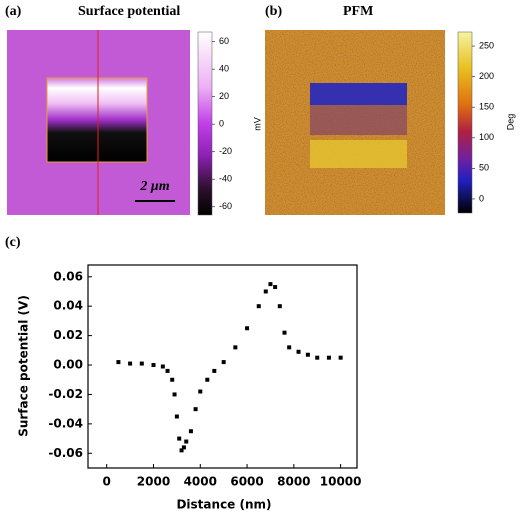 The image size is (521, 516). What do you see at coordinates (486, 137) in the screenshot?
I see `colorbar-tick-label: 100` at bounding box center [486, 137].